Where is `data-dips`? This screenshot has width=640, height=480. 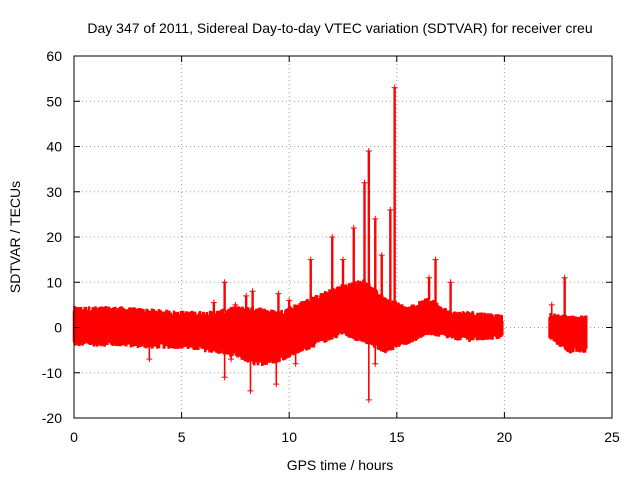 data-dips is located at coordinates (350, 352).